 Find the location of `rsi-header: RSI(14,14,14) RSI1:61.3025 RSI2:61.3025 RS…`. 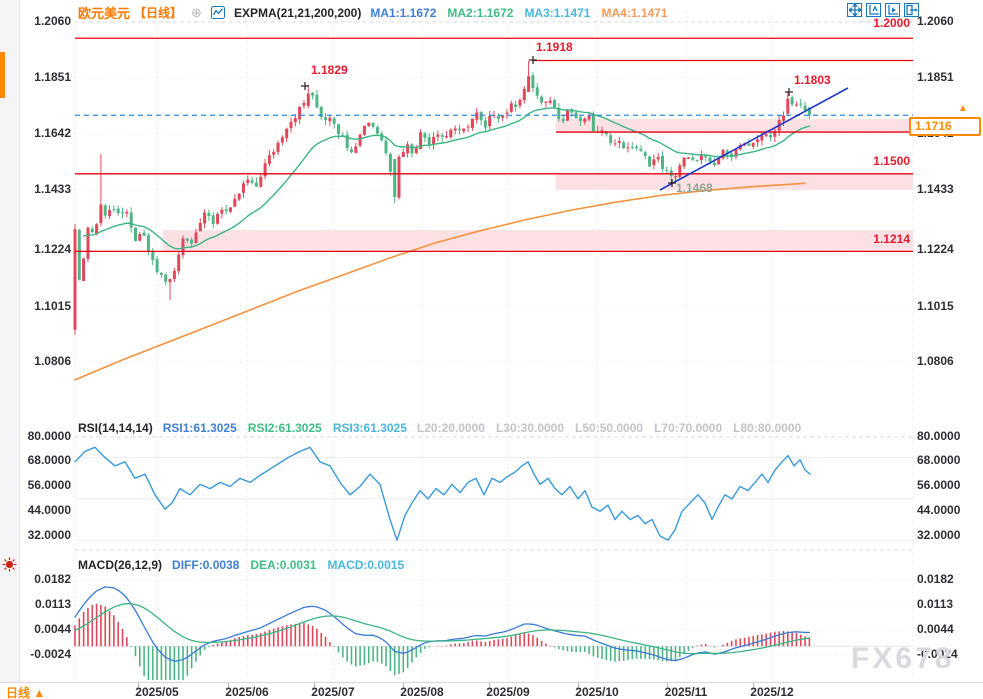

rsi-header: RSI(14,14,14) RSI1:61.3025 RSI2:61.3025 RS… is located at coordinates (439, 428).